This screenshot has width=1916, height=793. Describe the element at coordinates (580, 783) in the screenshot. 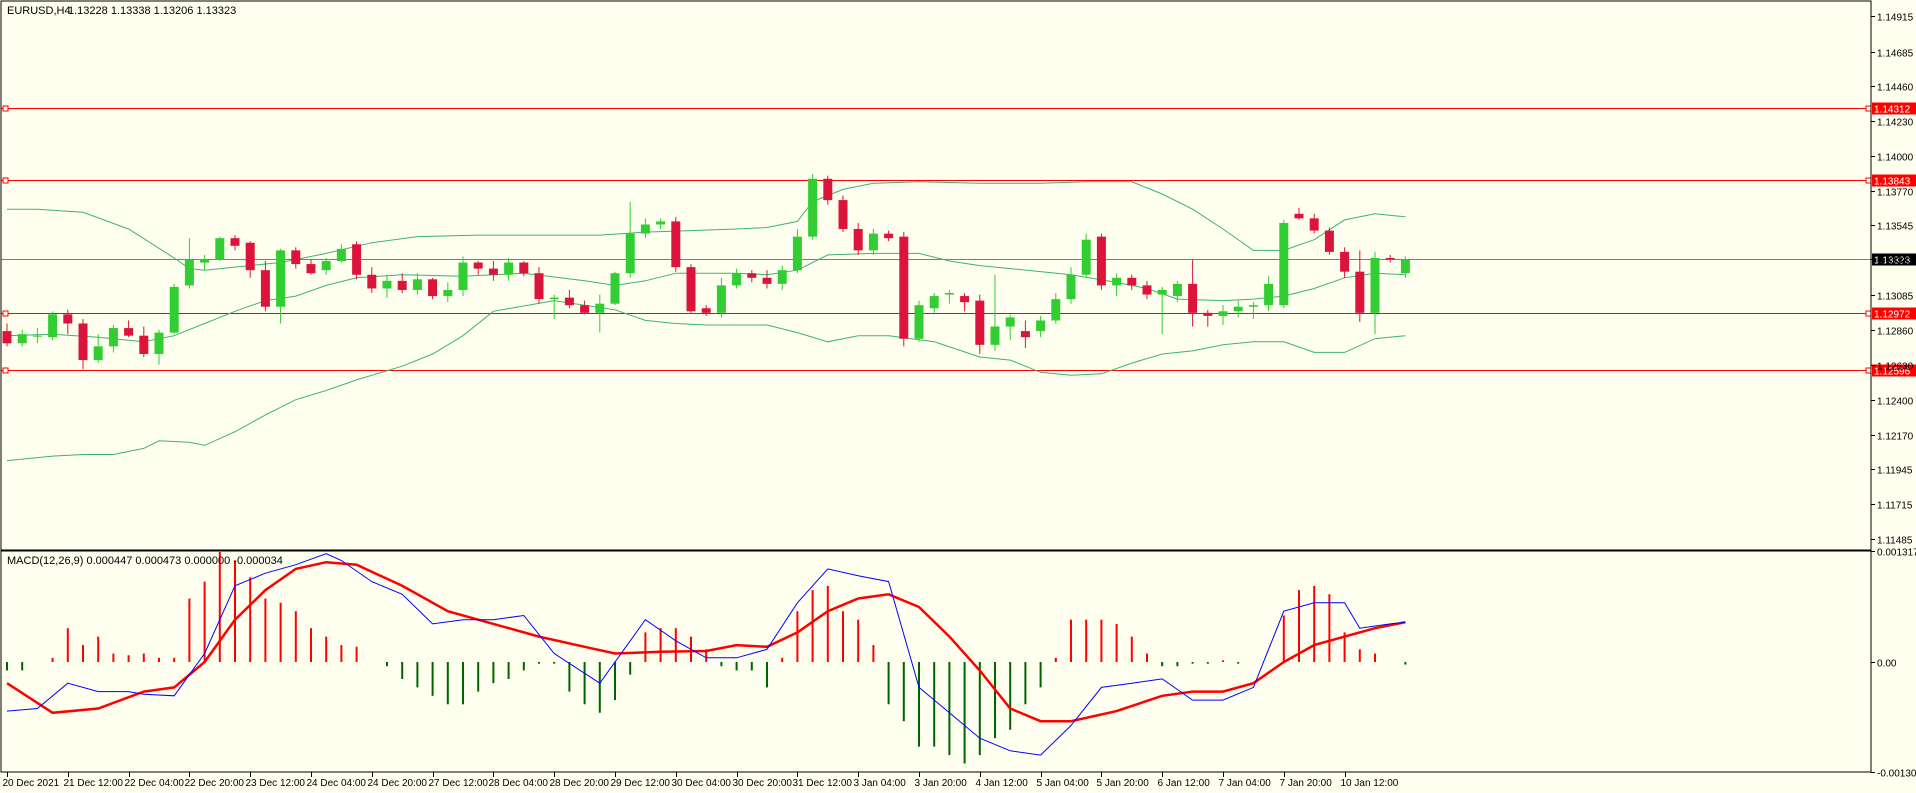

I see `time-tick-label: 28 Dec 20:00` at that location.